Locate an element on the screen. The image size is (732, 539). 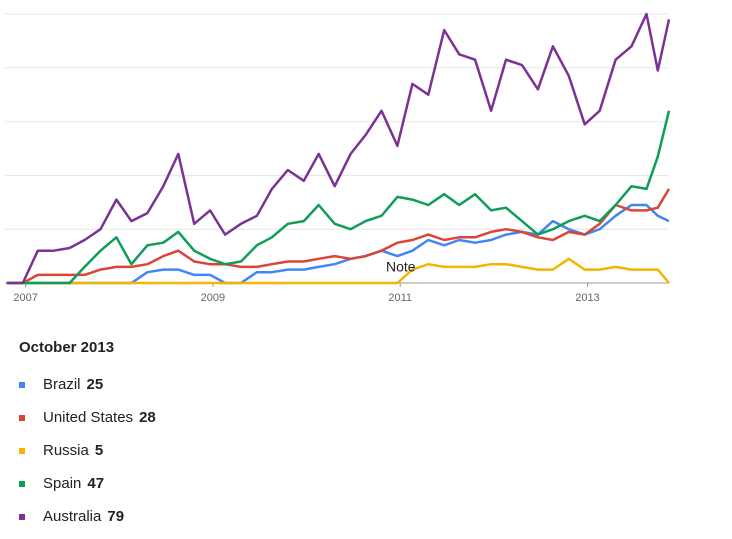
x-tick-label: 2009 is located at coordinates (213, 298).